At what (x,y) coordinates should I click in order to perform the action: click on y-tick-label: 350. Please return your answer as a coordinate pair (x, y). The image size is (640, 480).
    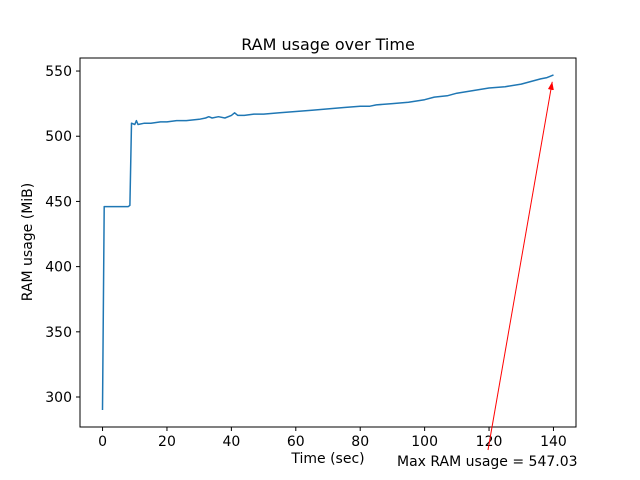
    Looking at the image, I should click on (58, 333).